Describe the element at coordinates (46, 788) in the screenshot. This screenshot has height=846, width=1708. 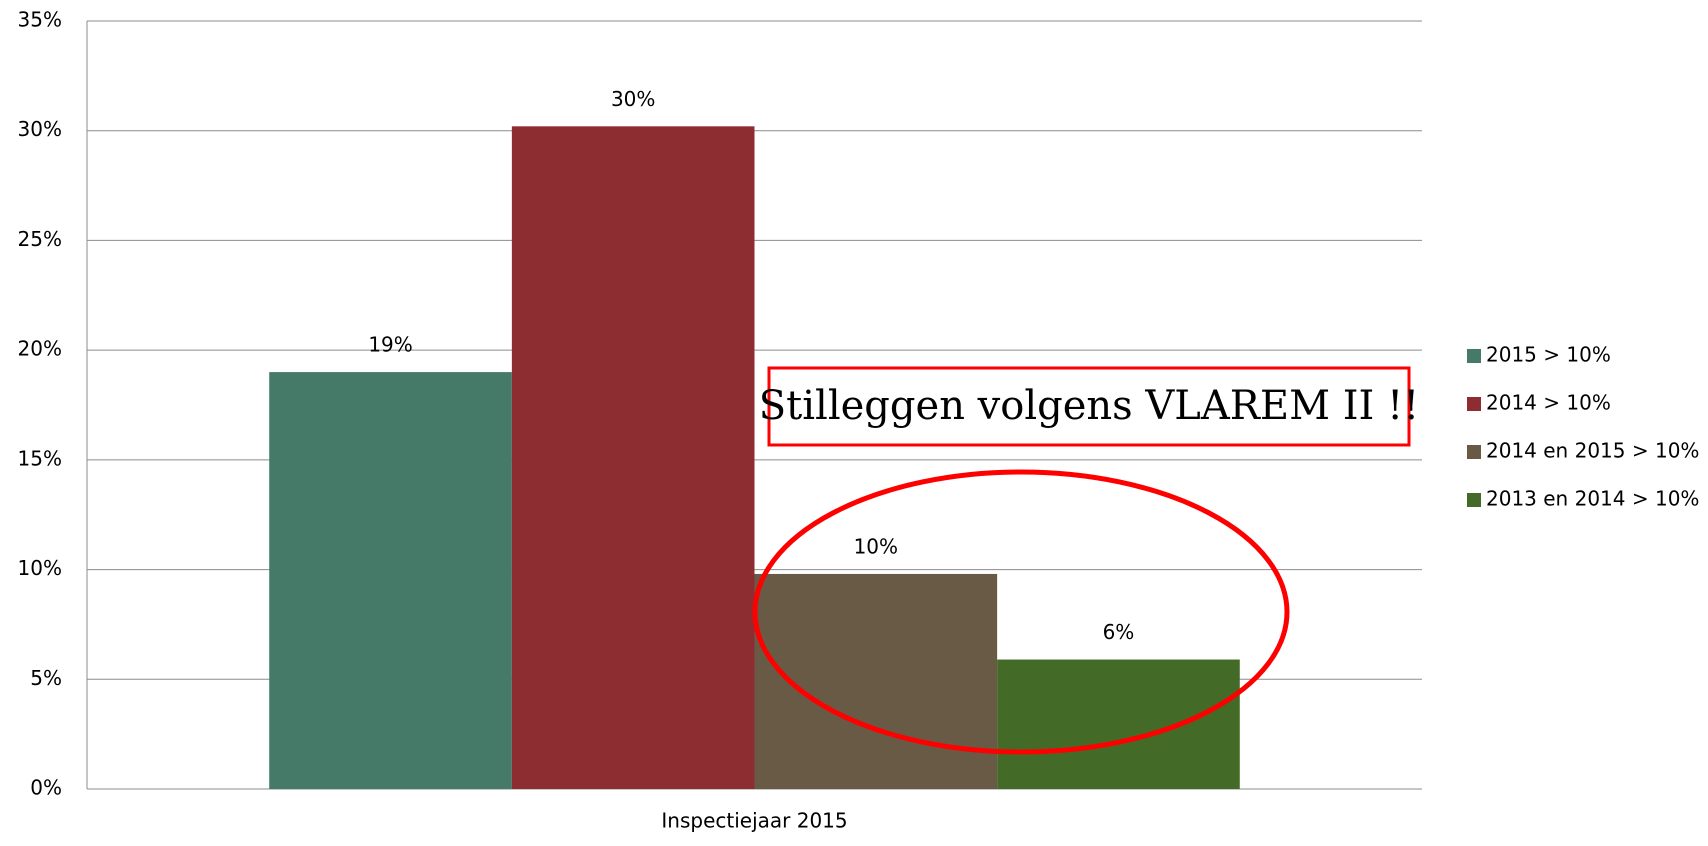
I see `y-tick-label: 0%` at that location.